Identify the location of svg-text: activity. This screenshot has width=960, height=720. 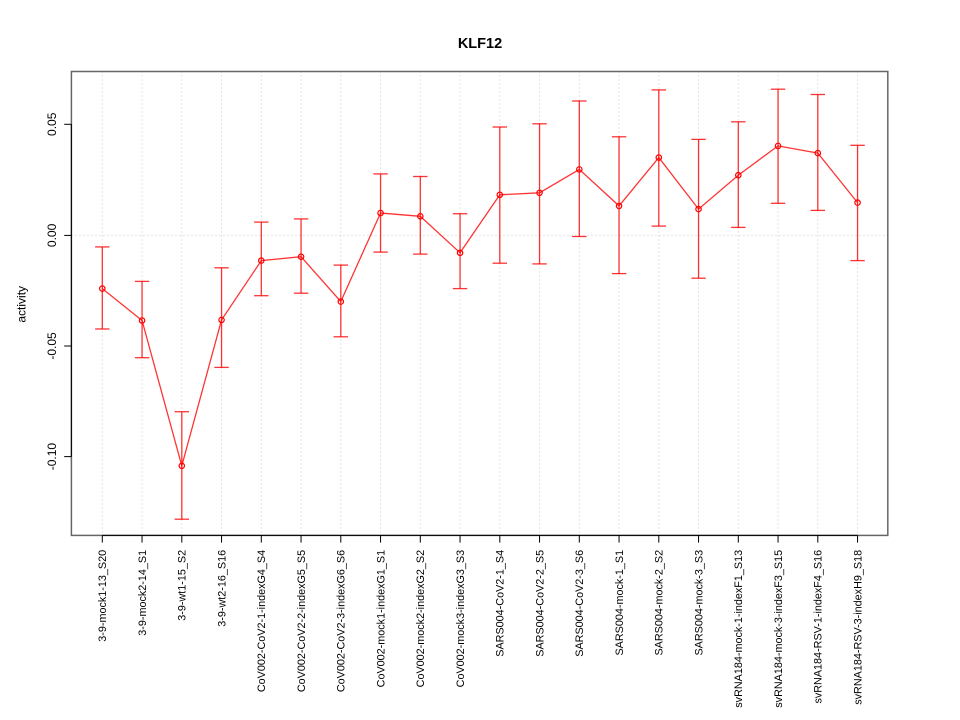
(21, 304).